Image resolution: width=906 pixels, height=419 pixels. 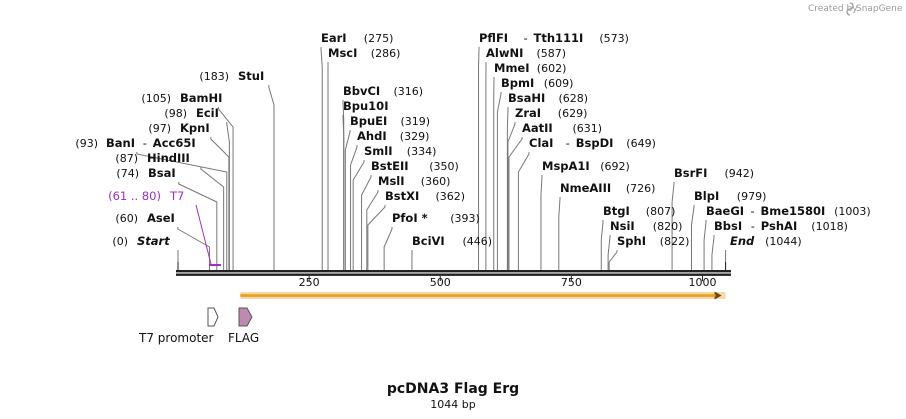 I want to click on site-pos-start: (0), so click(x=120, y=241).